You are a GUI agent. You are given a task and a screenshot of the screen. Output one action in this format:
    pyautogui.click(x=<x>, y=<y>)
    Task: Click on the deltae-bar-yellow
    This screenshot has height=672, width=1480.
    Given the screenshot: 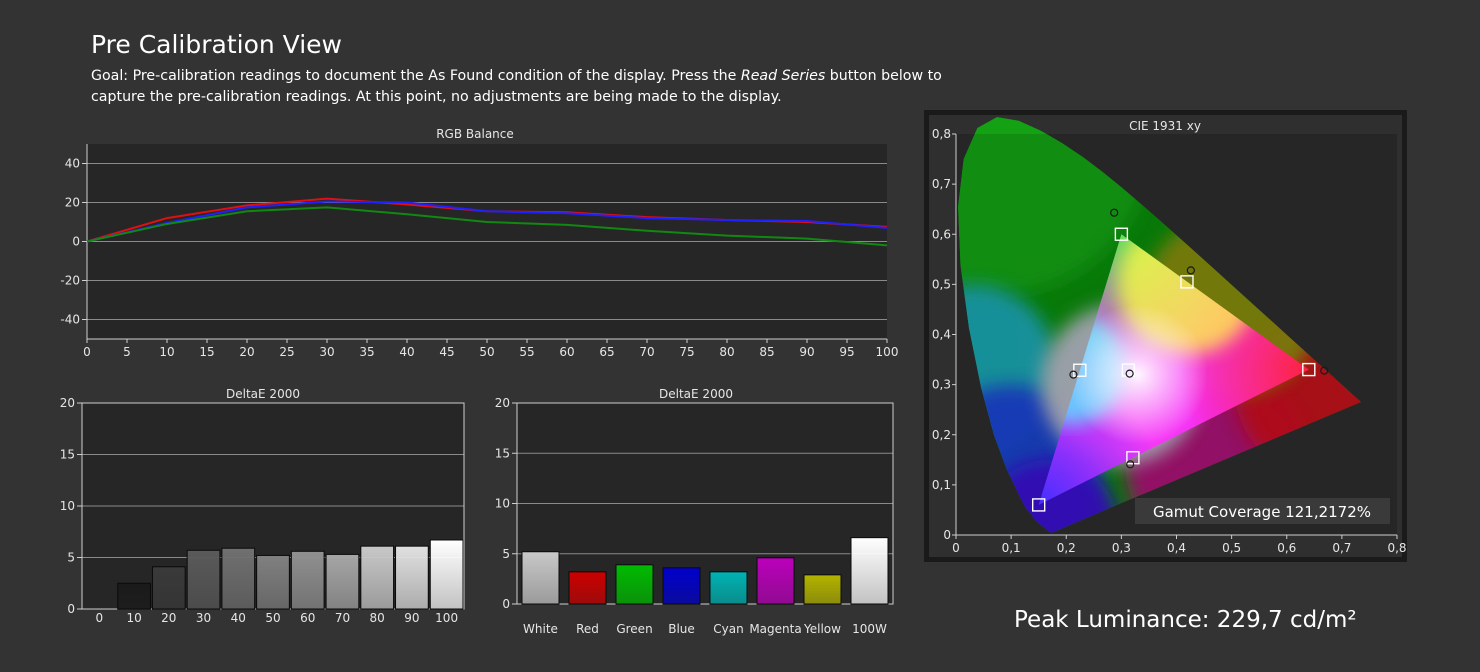 What is the action you would take?
    pyautogui.click(x=822, y=589)
    